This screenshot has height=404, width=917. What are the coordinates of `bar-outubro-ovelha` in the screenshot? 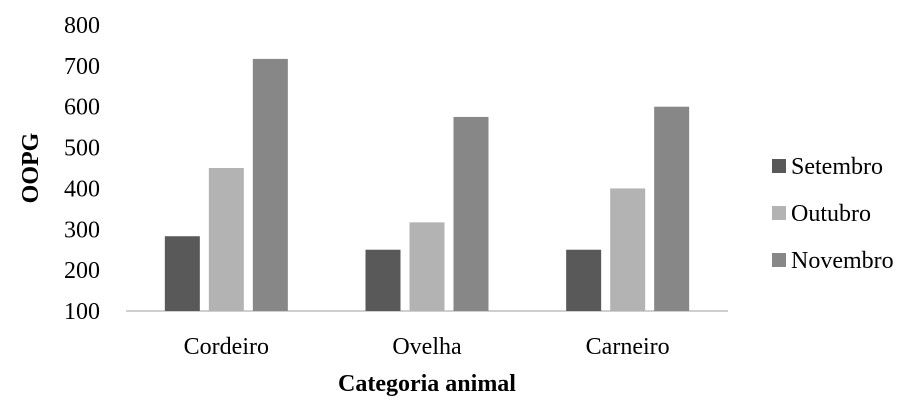 It's located at (427, 266).